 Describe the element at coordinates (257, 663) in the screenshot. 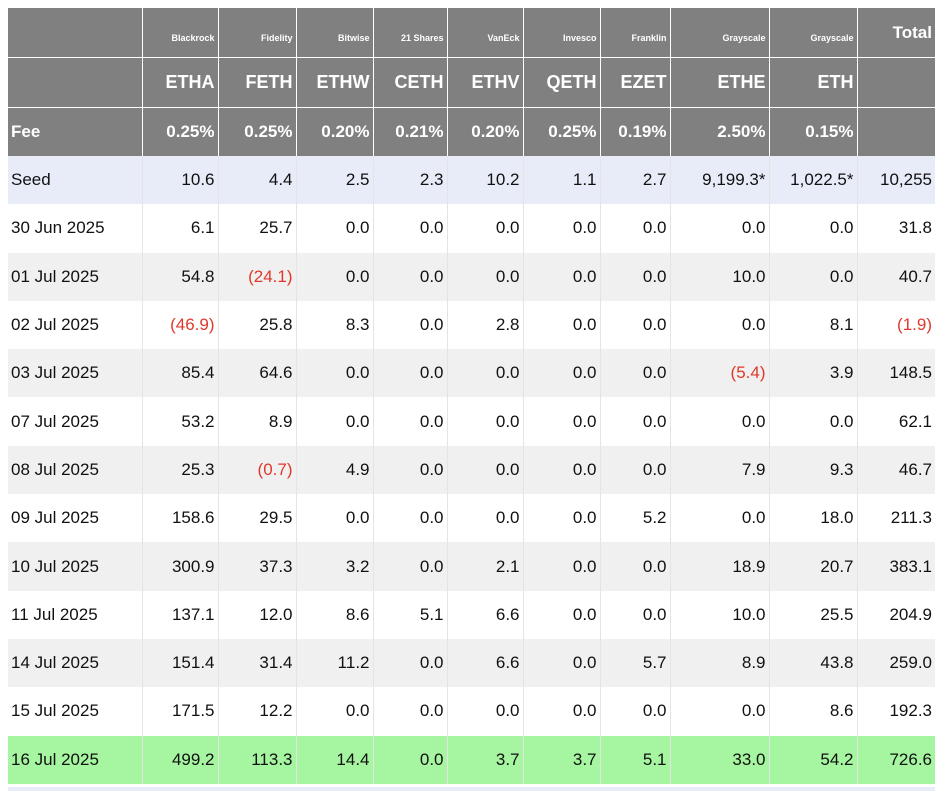

I see `value-cell: 31.4` at that location.